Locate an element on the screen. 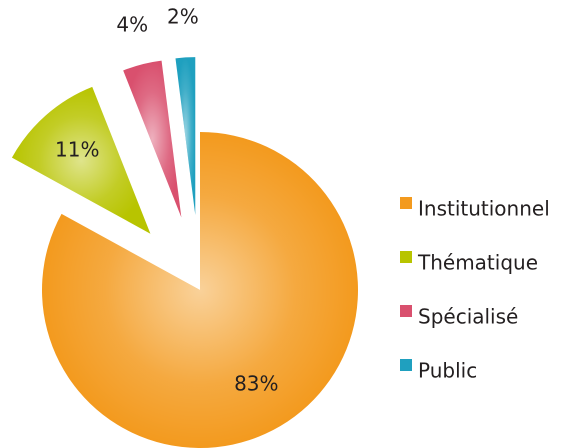 Image resolution: width=587 pixels, height=448 pixels. legend-label: Institutionnel is located at coordinates (484, 209).